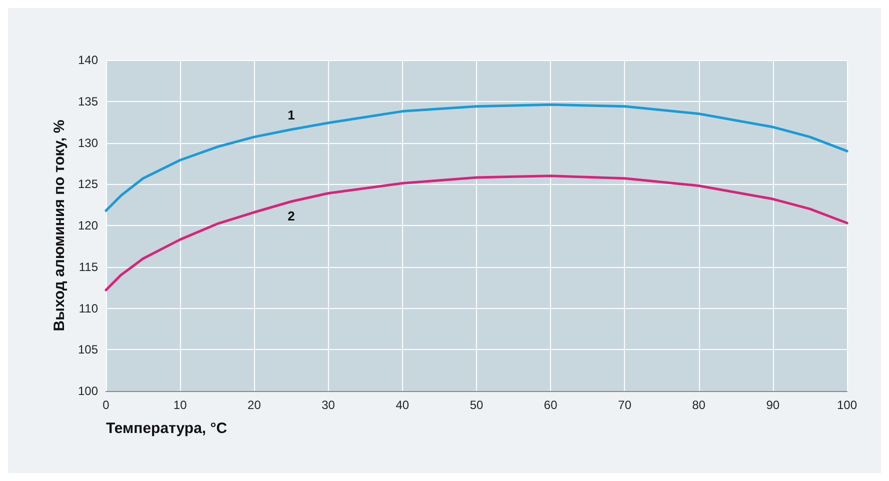 The height and width of the screenshot is (481, 889). Describe the element at coordinates (88, 143) in the screenshot. I see `y-tick-label: 130` at that location.